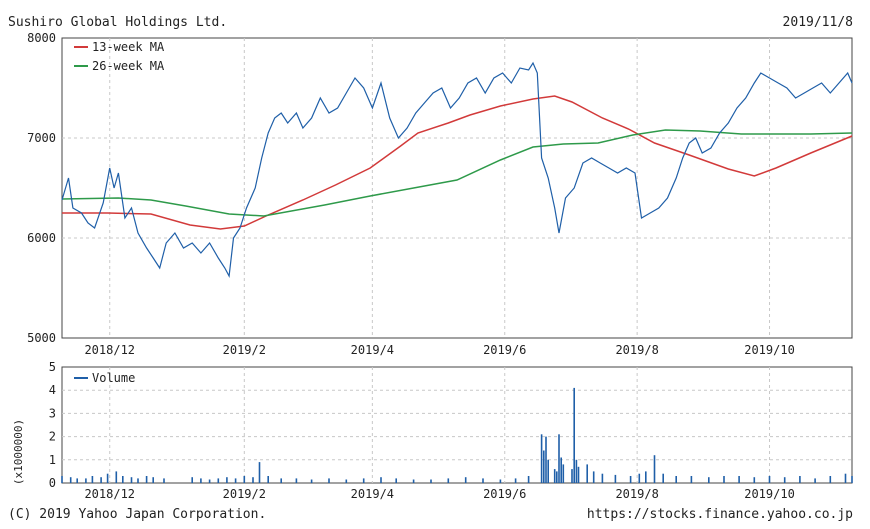  What do you see at coordinates (137, 514) in the screenshot?
I see `copyright-text: (C) 2019 Yahoo Japan Corporation.` at bounding box center [137, 514].